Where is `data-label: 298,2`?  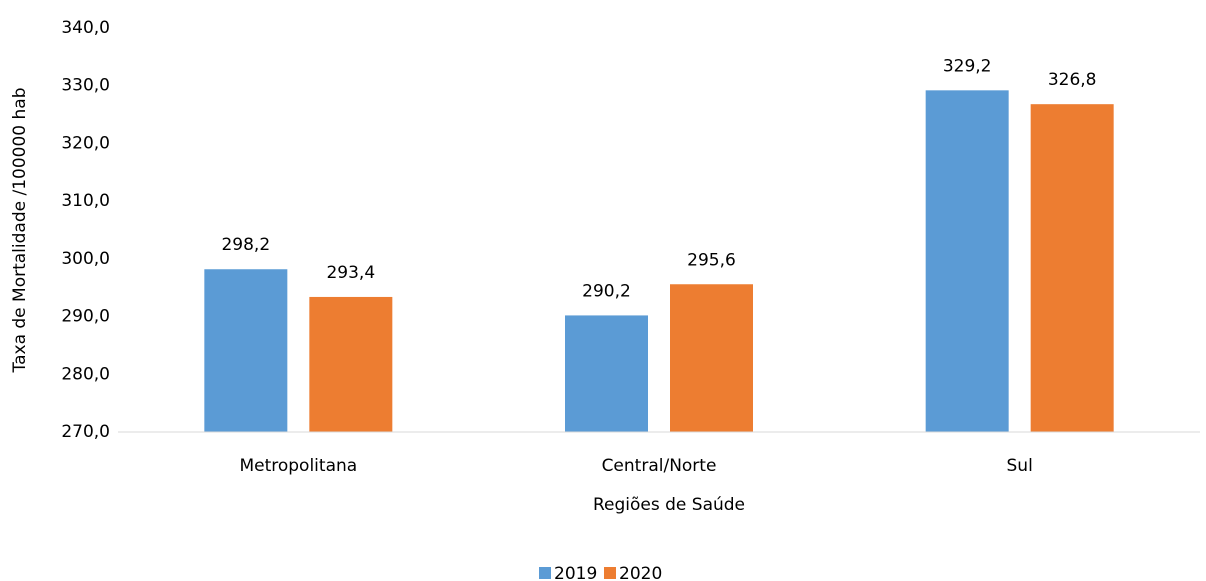
data-label: 298,2 is located at coordinates (245, 245).